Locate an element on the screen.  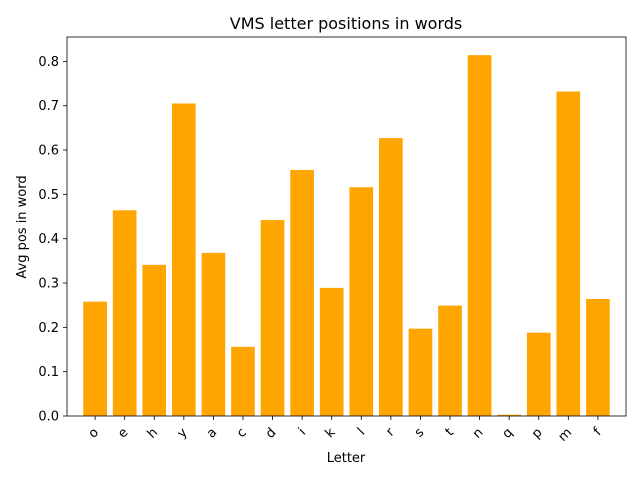
x-tick-label: n is located at coordinates (478, 433).